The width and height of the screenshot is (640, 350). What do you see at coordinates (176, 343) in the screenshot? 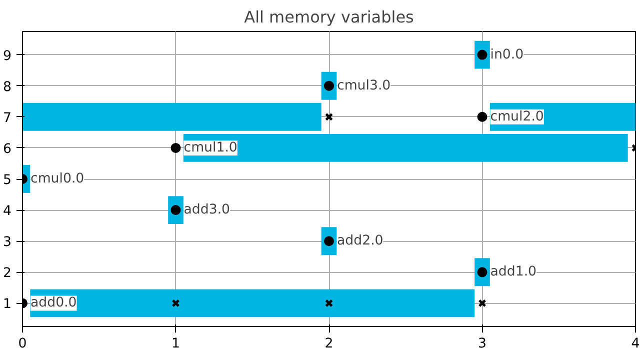
I see `x-tick-label: 1` at bounding box center [176, 343].